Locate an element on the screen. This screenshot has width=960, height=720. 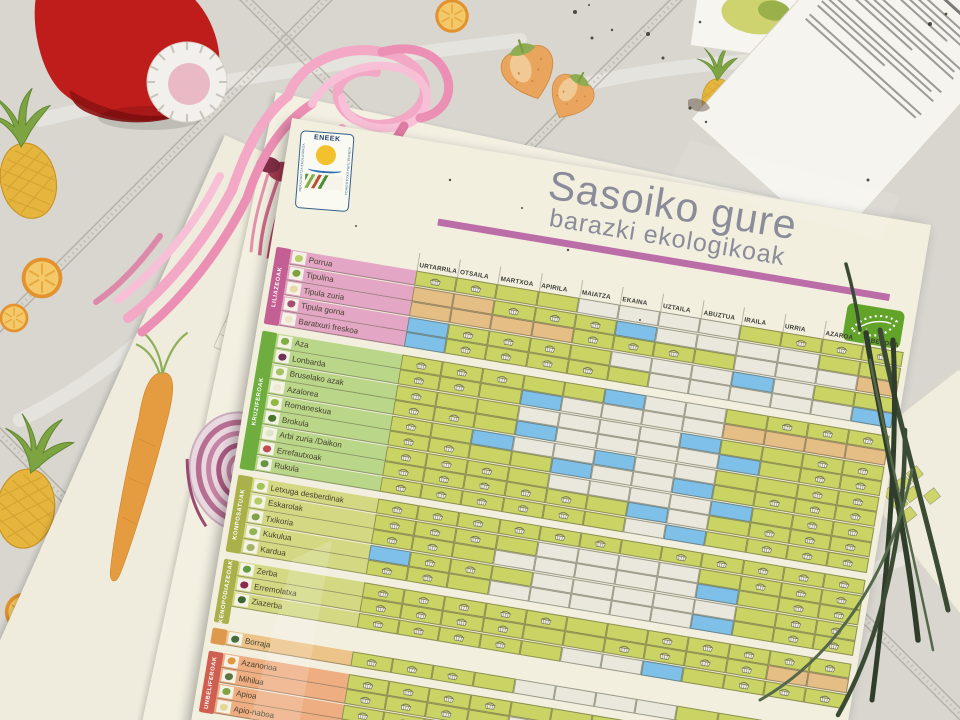
vegetable-name: Apio-naboa is located at coordinates (253, 712).